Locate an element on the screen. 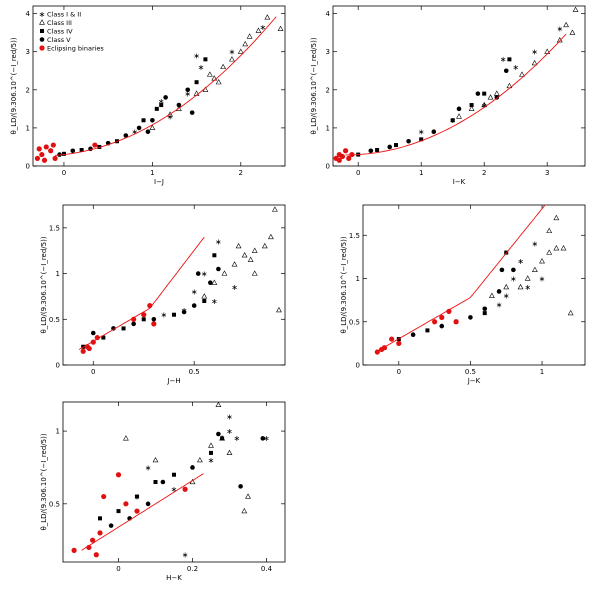 This screenshot has width=600, height=589. legend-label: Class III is located at coordinates (59, 23).